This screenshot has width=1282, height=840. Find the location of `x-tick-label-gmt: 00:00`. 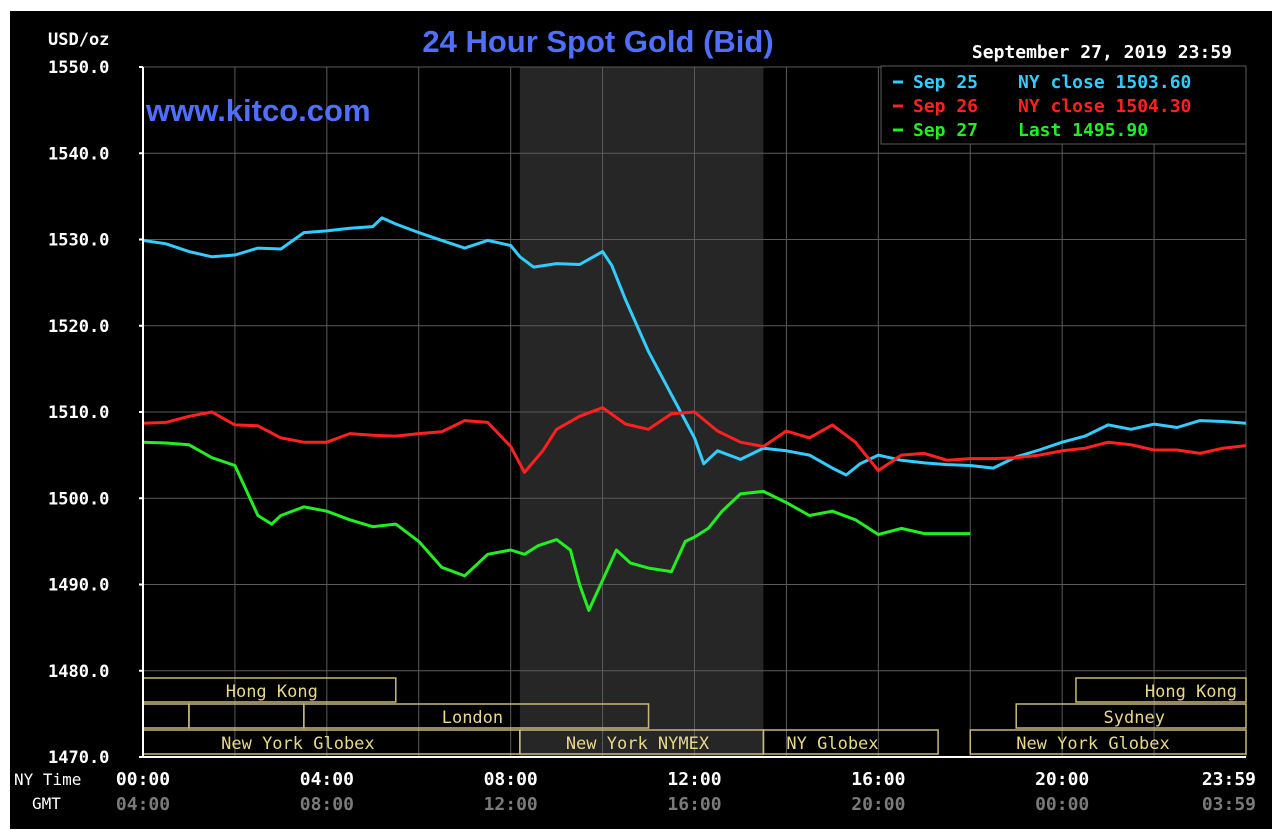

x-tick-label-gmt: 00:00 is located at coordinates (1062, 804).